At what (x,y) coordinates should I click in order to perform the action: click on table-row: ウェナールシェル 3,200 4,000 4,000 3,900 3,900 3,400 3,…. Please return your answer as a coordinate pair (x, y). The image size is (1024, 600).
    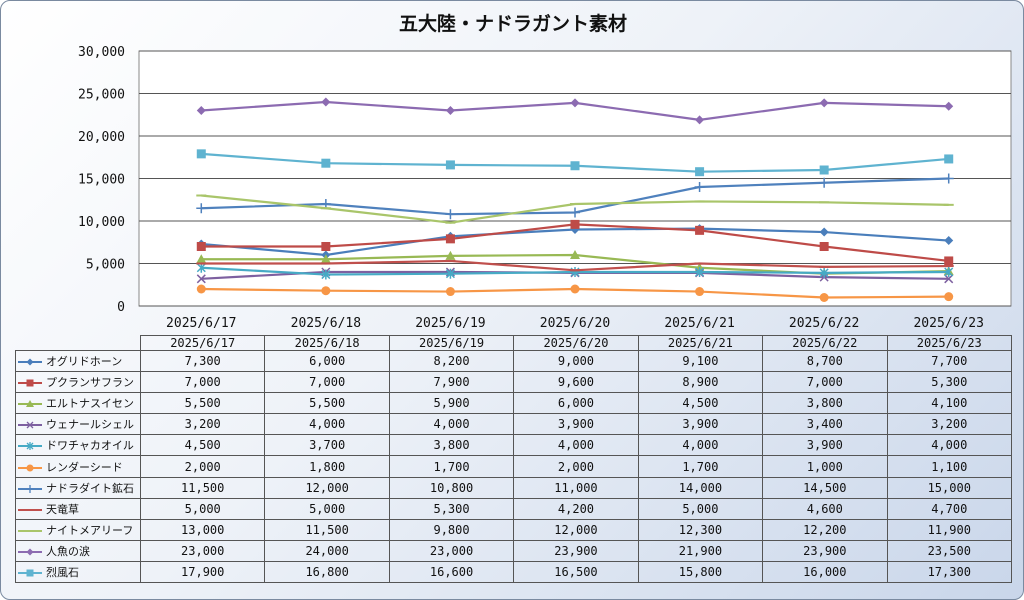
    Looking at the image, I should click on (514, 424).